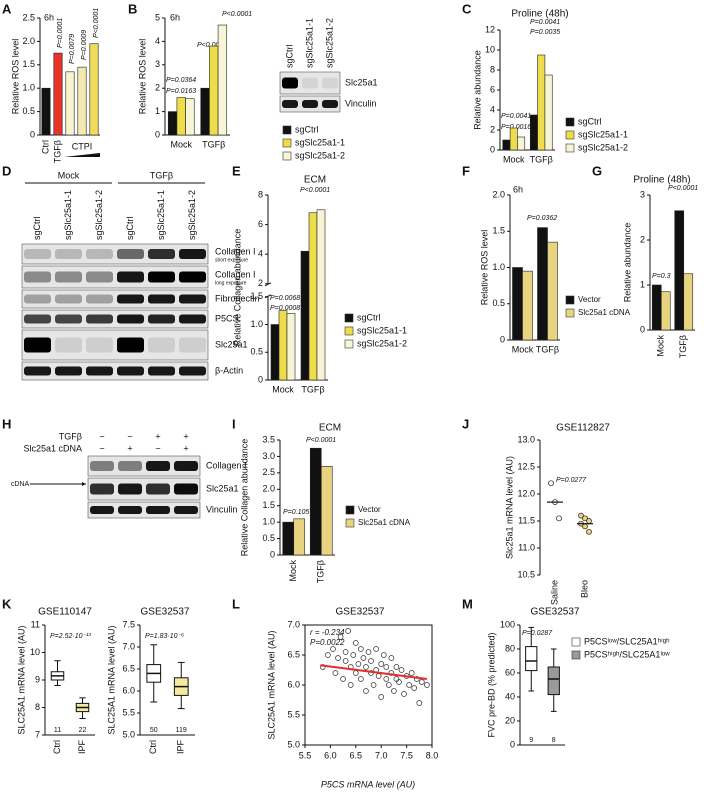  Describe the element at coordinates (45, 147) in the screenshot. I see `x-tick-label: Ctrl` at that location.